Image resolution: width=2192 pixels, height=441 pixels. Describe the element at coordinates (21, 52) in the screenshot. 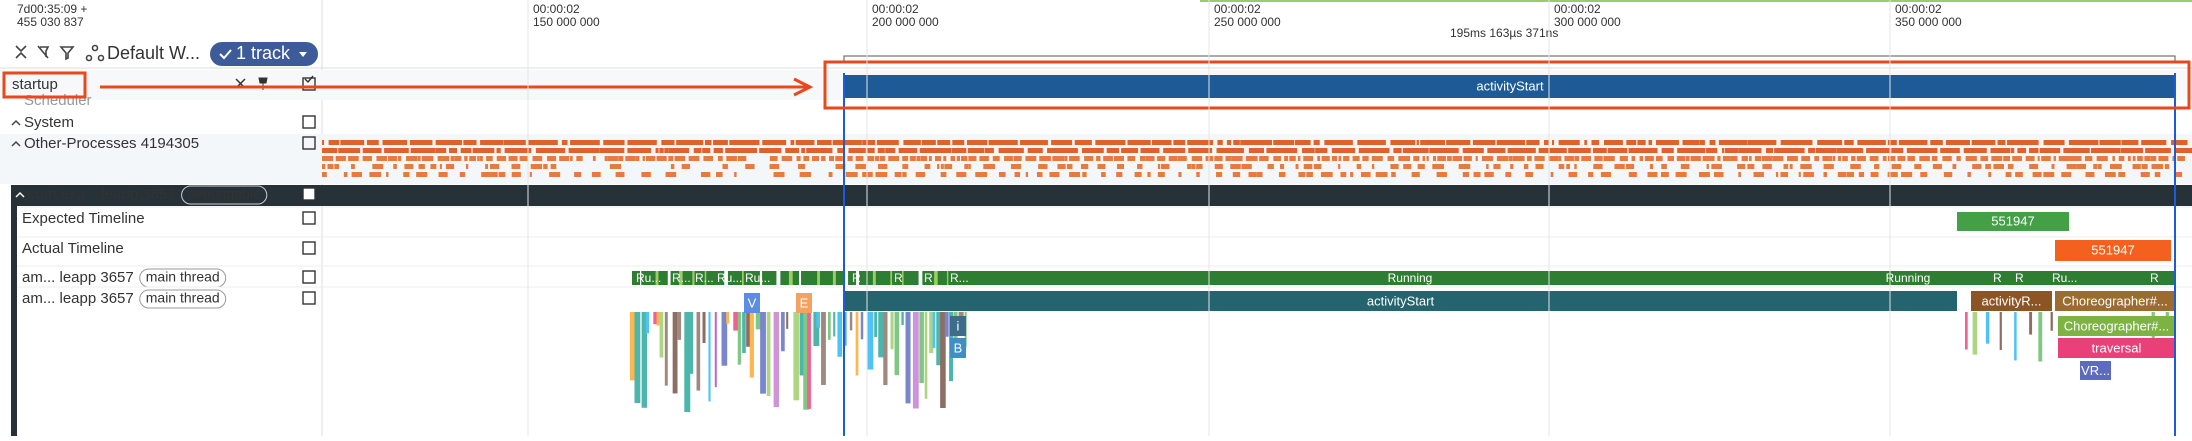

I see `collapse-icon` at that location.